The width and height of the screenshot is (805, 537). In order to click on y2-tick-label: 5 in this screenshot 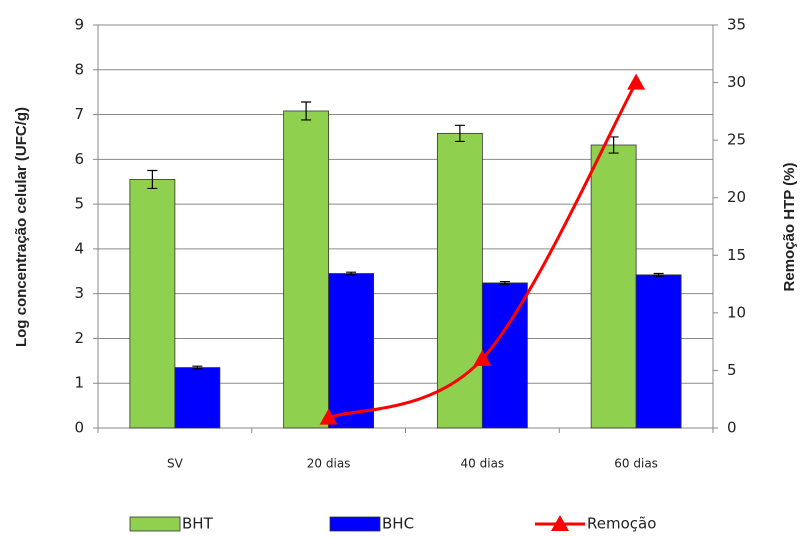, I will do `click(732, 370)`.